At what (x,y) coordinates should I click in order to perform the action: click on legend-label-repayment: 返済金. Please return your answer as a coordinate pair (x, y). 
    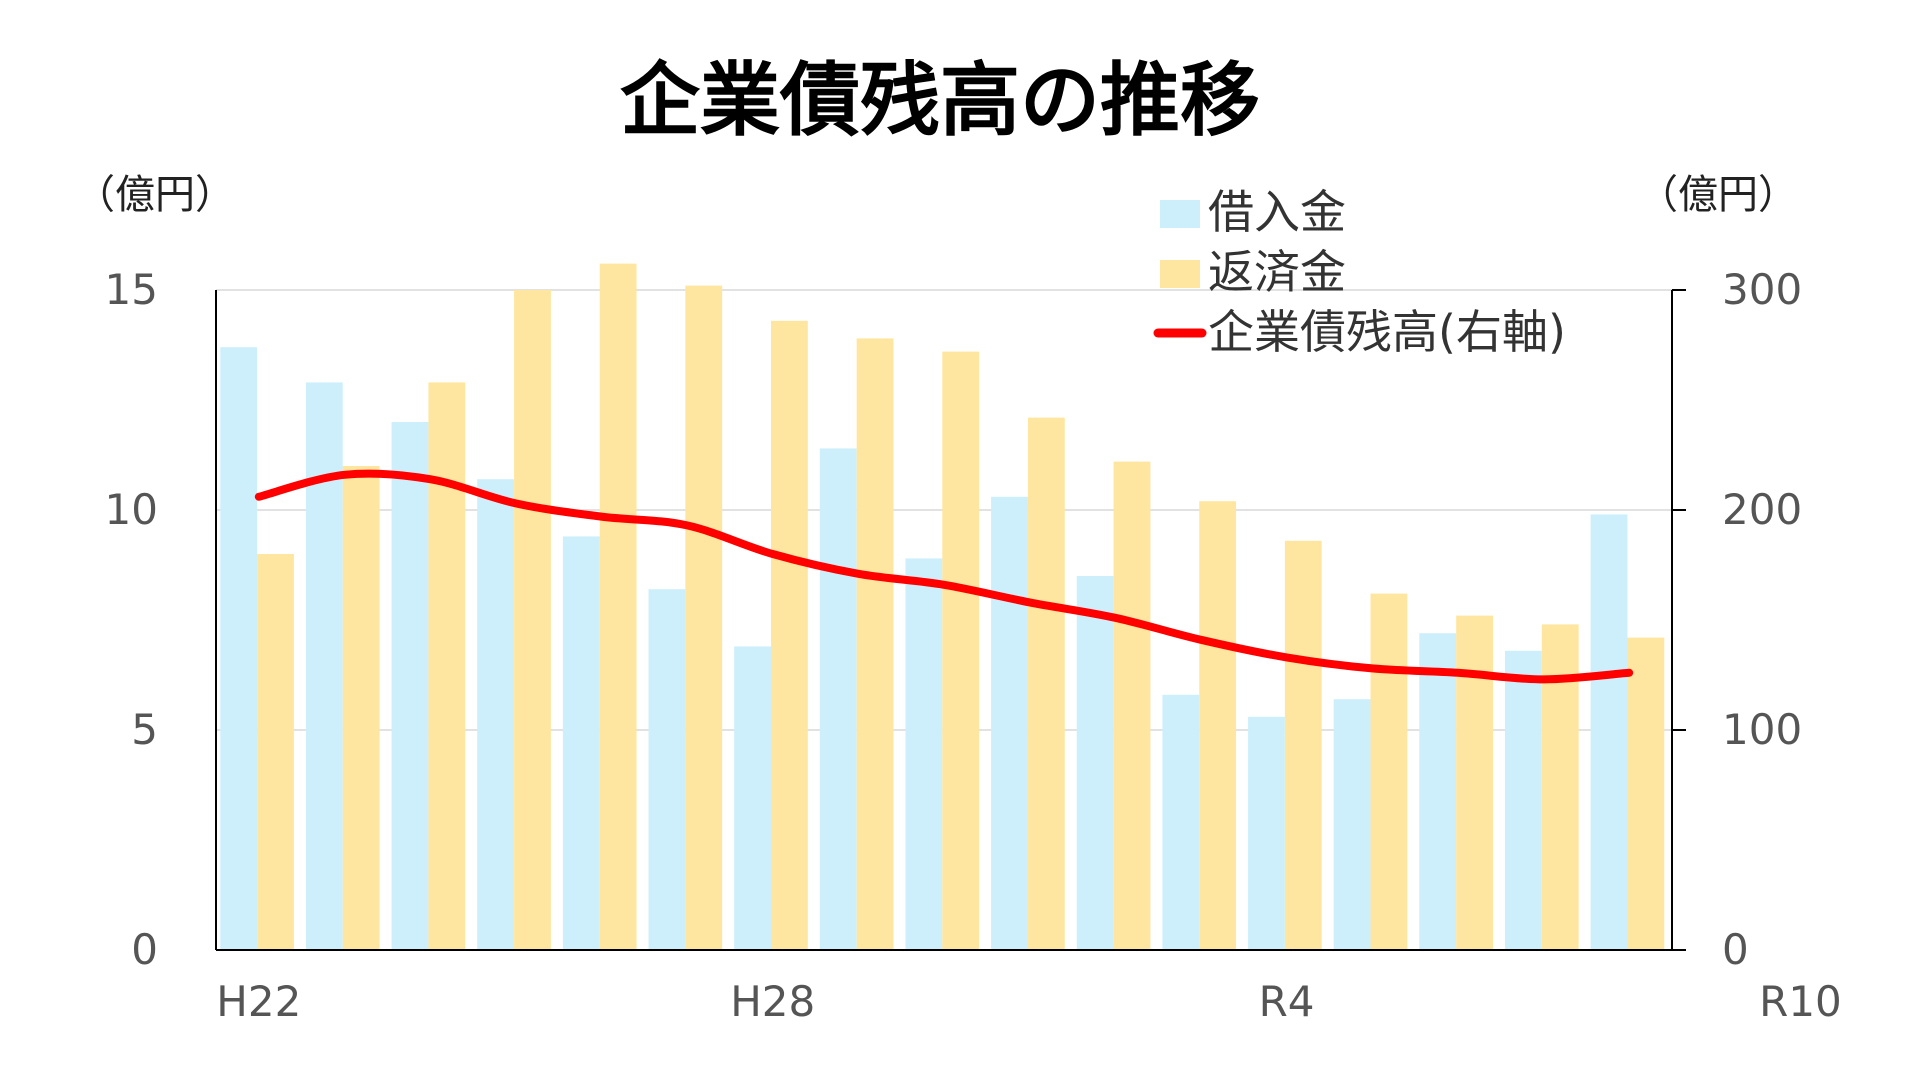
    Looking at the image, I should click on (1277, 272).